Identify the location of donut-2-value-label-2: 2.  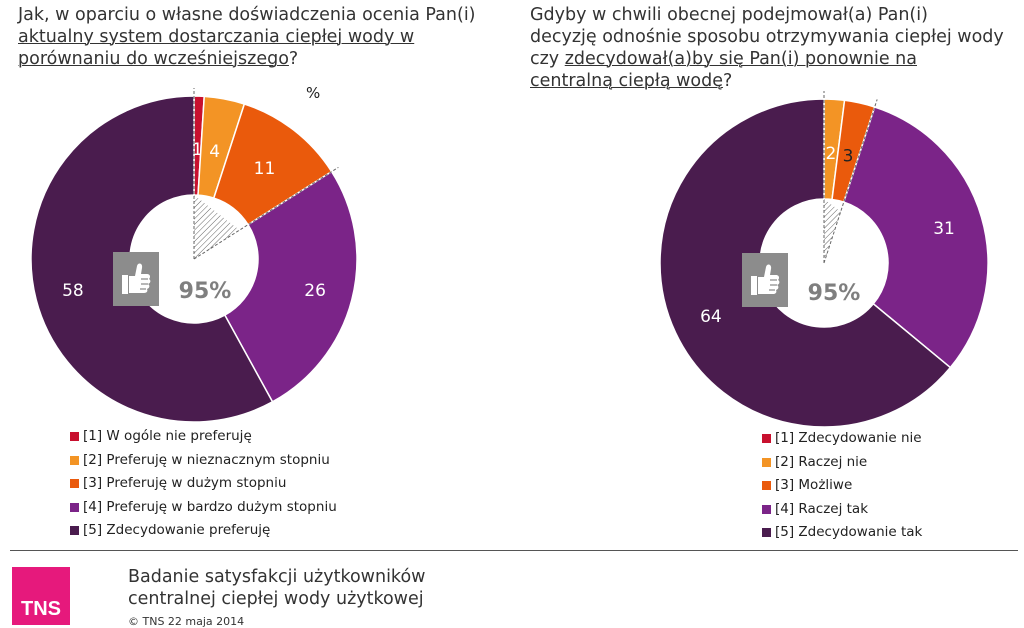
(830, 154).